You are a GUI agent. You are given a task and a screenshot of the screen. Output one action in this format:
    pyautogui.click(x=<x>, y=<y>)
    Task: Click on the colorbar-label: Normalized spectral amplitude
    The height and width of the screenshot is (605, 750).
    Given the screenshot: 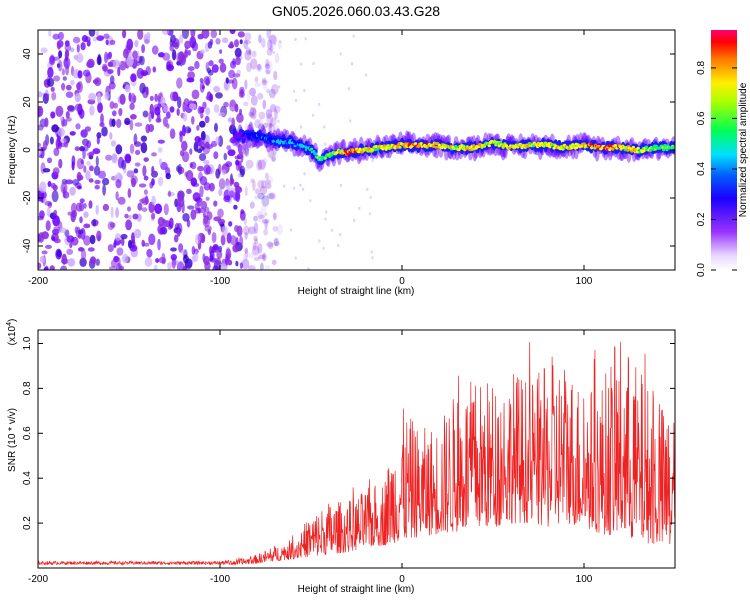 What is the action you would take?
    pyautogui.click(x=743, y=149)
    